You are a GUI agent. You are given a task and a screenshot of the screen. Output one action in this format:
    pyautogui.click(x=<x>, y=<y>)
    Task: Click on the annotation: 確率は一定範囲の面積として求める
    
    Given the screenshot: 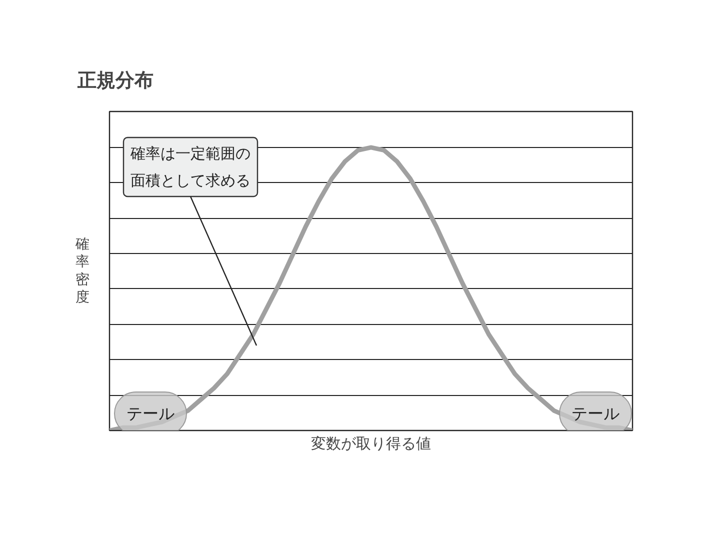 What is the action you would take?
    pyautogui.click(x=190, y=167)
    